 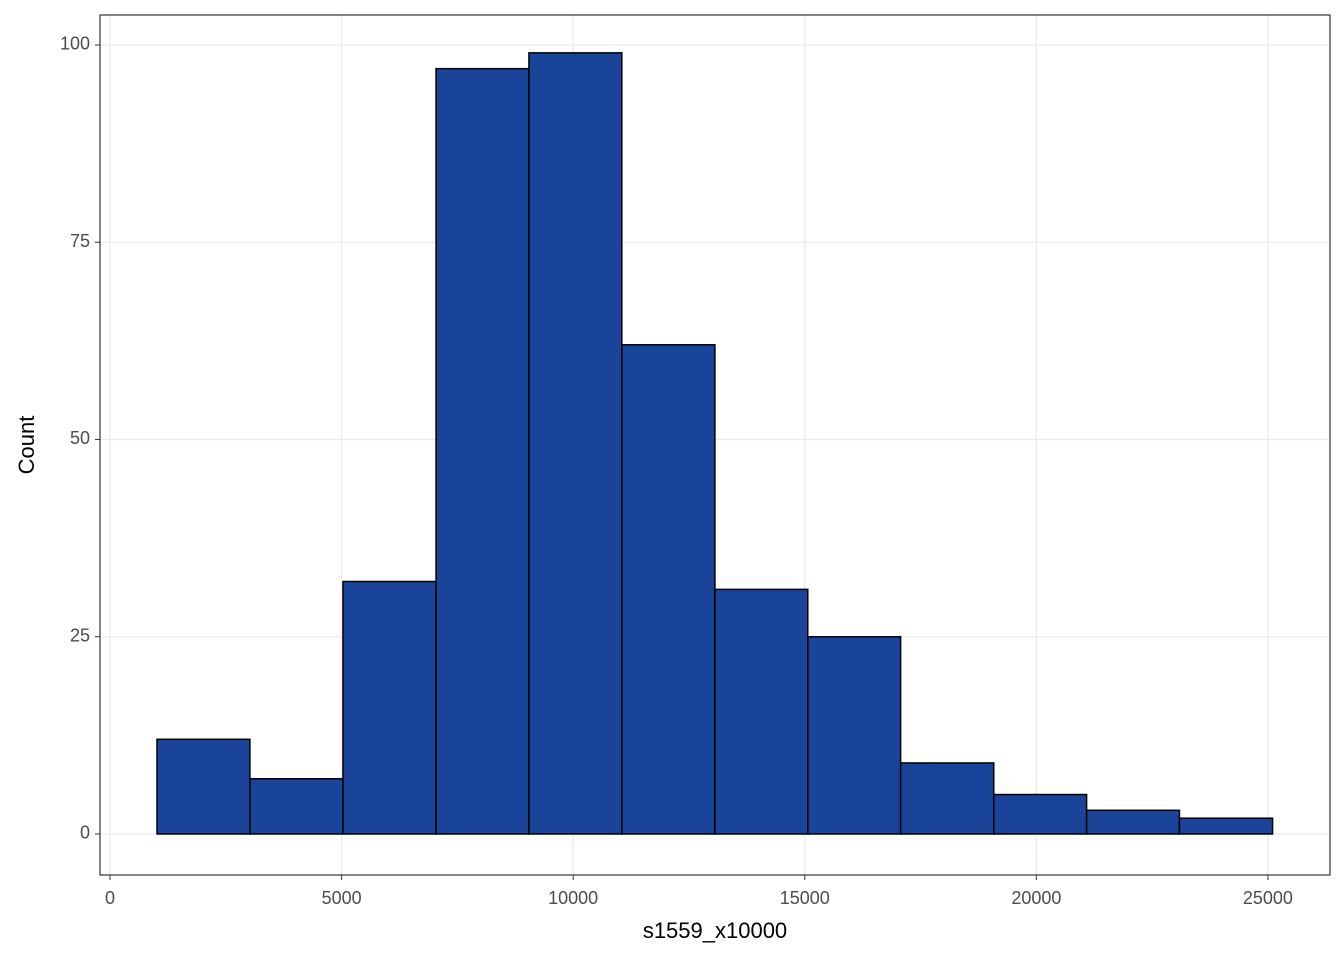 I want to click on x-tick-label: 15000, so click(x=805, y=898).